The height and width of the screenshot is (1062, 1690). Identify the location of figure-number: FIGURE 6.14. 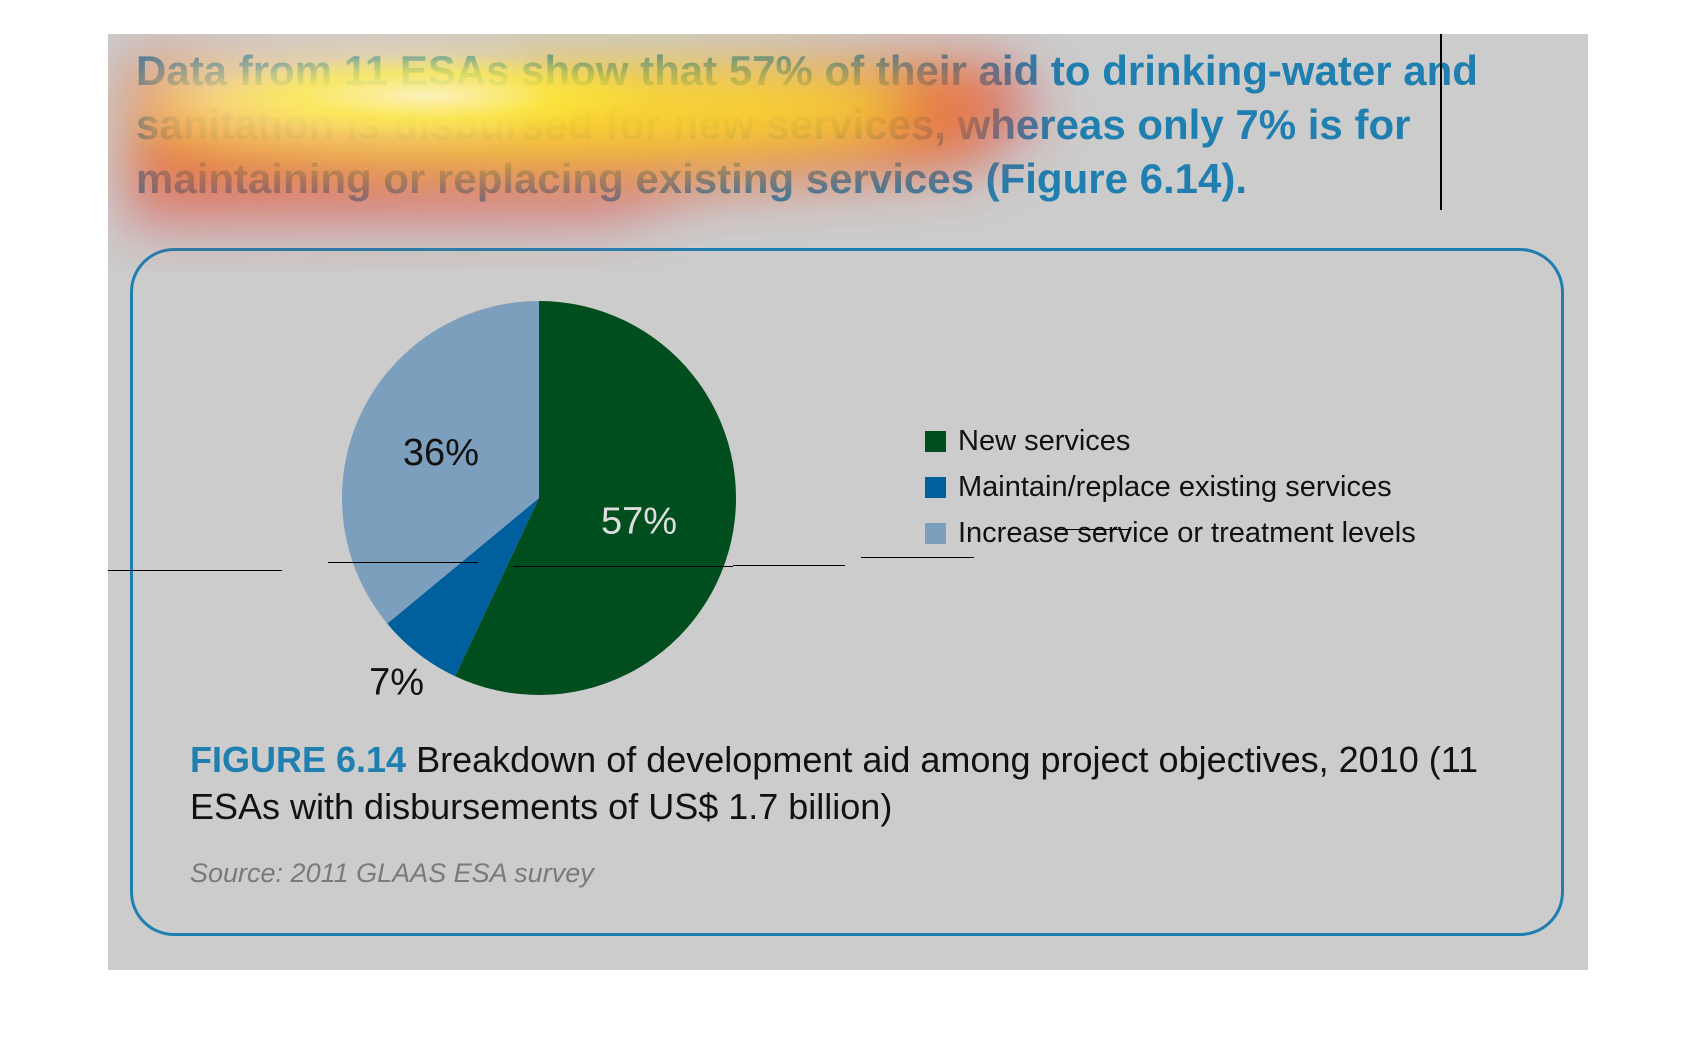
(298, 759).